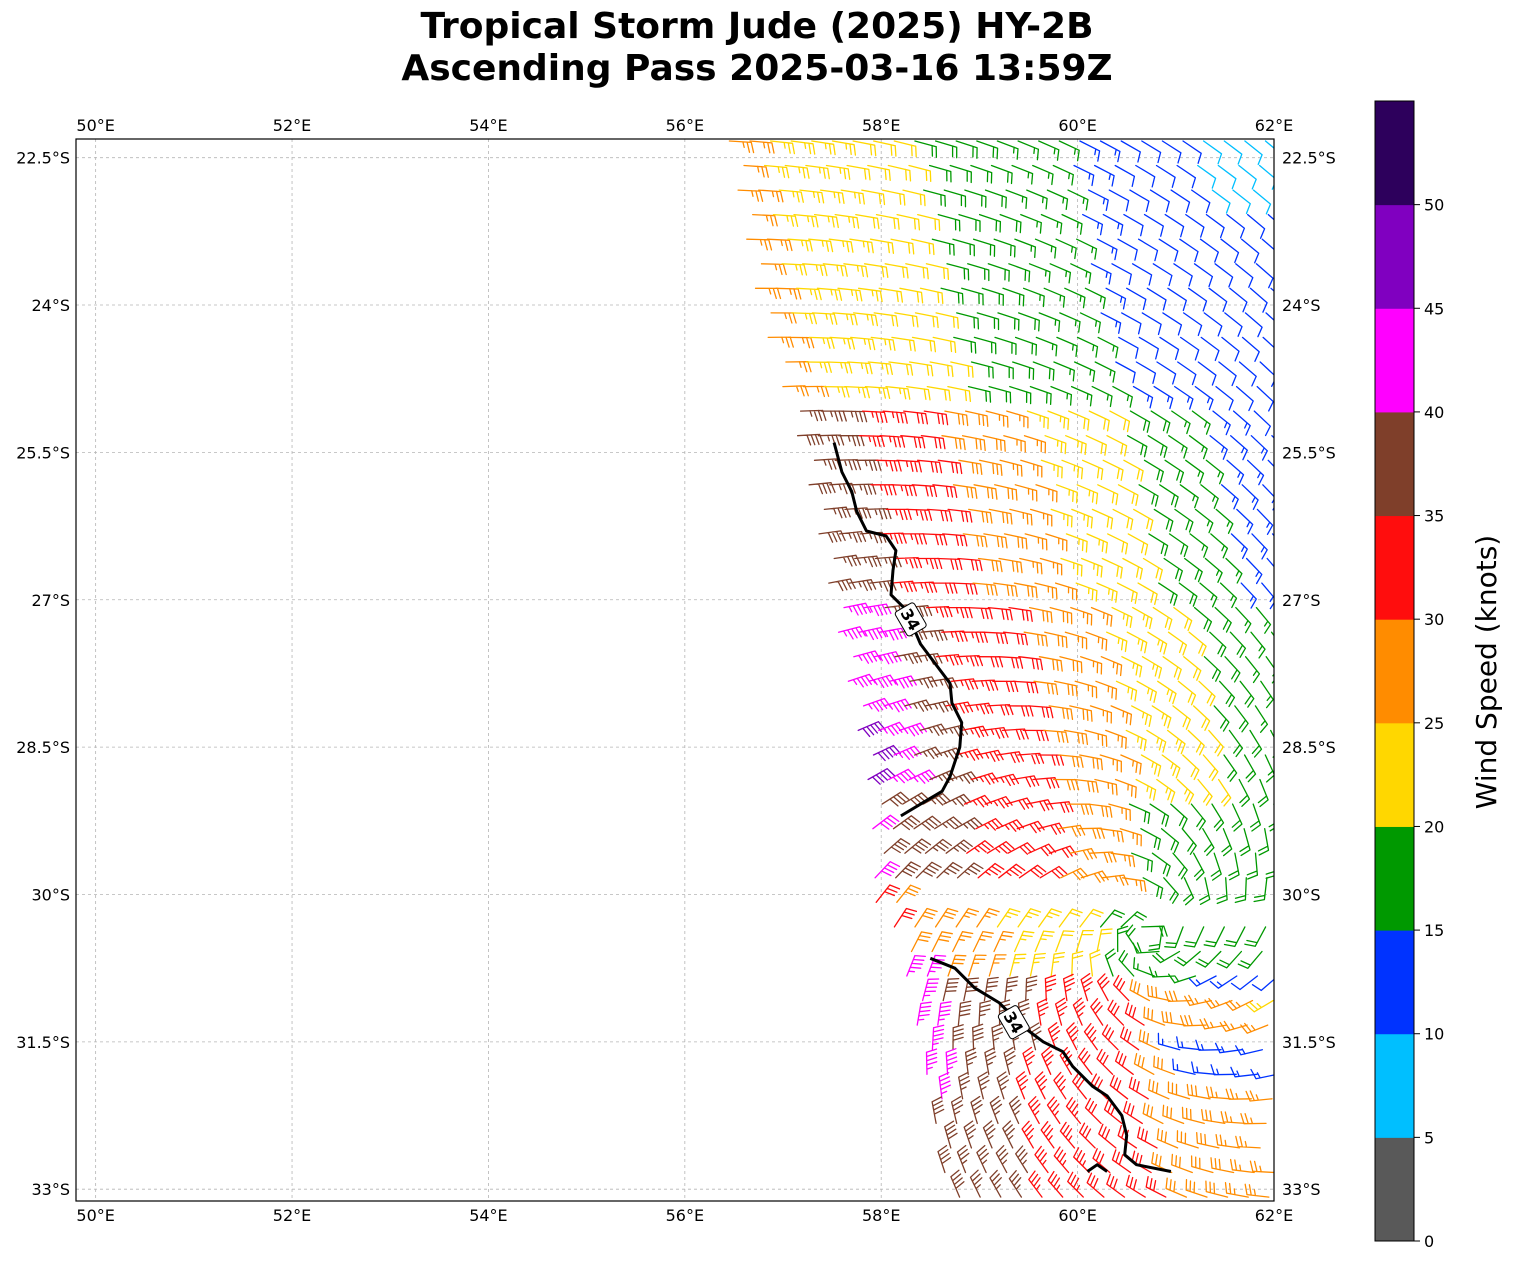 The height and width of the screenshot is (1264, 1513). Describe the element at coordinates (1077, 1215) in the screenshot. I see `lon-tick-label-bottom: 60°E` at that location.